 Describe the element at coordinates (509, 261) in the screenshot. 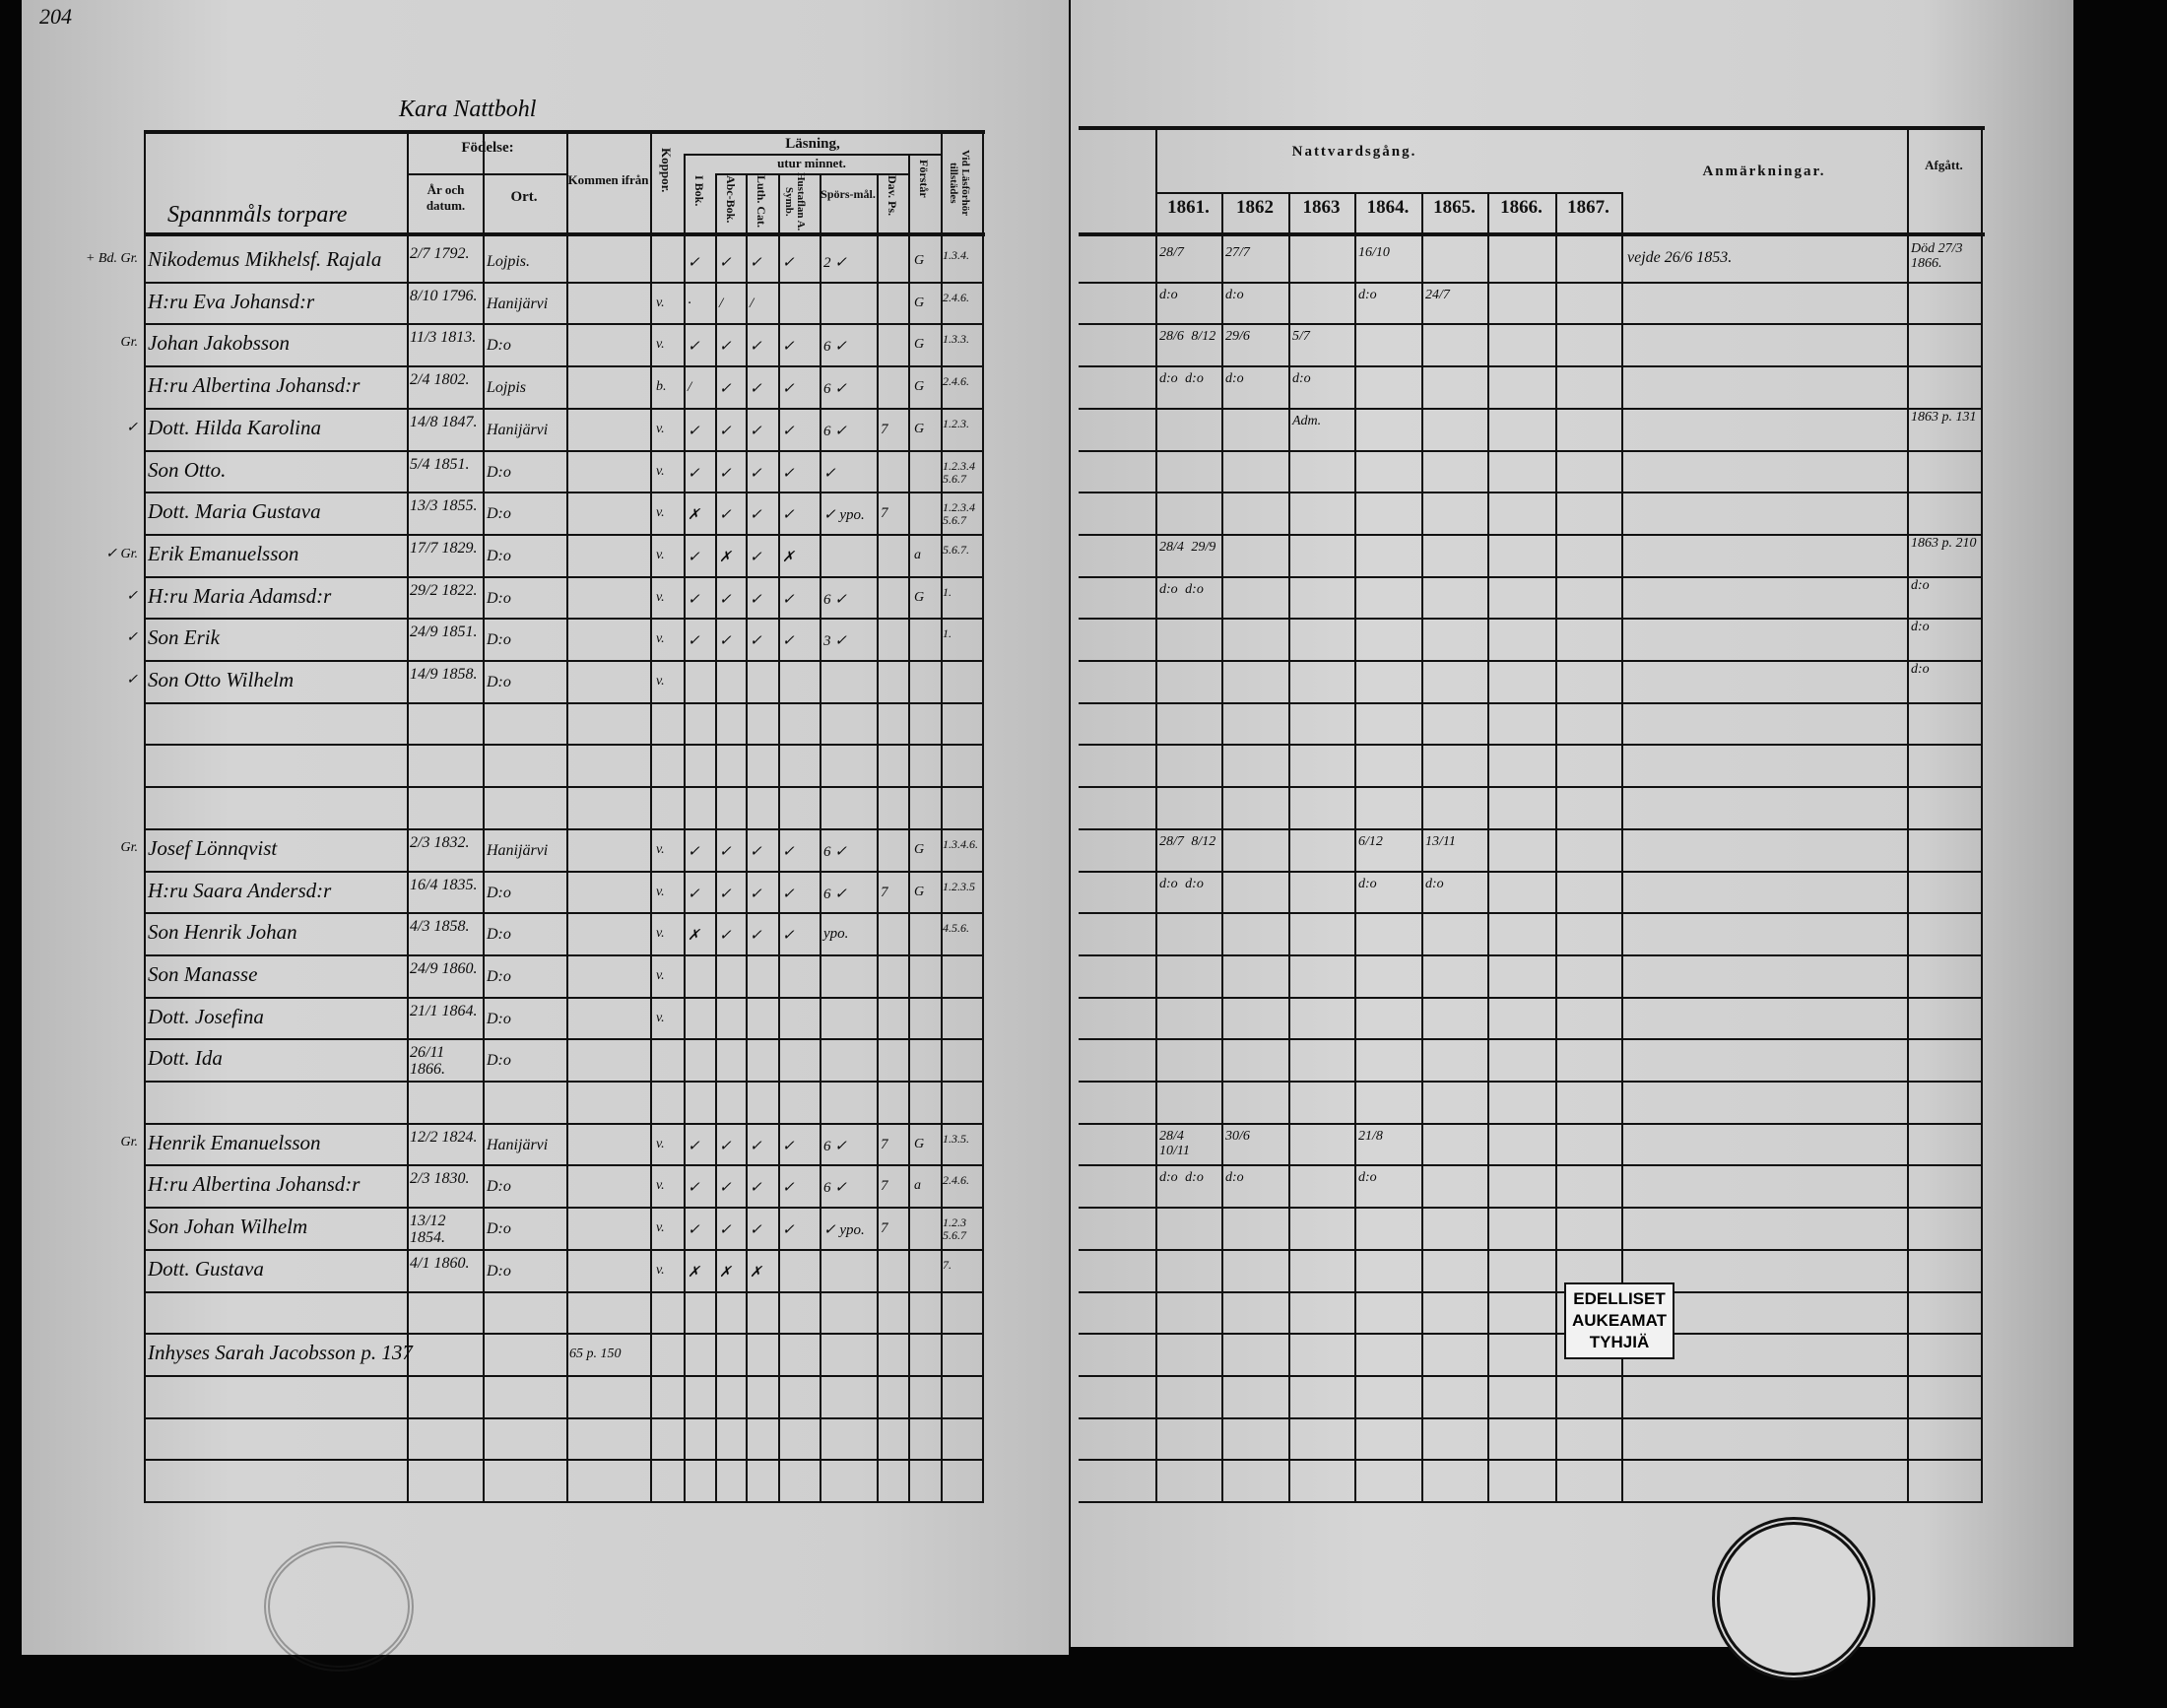

I see `birth-place: Lojpis.` at that location.